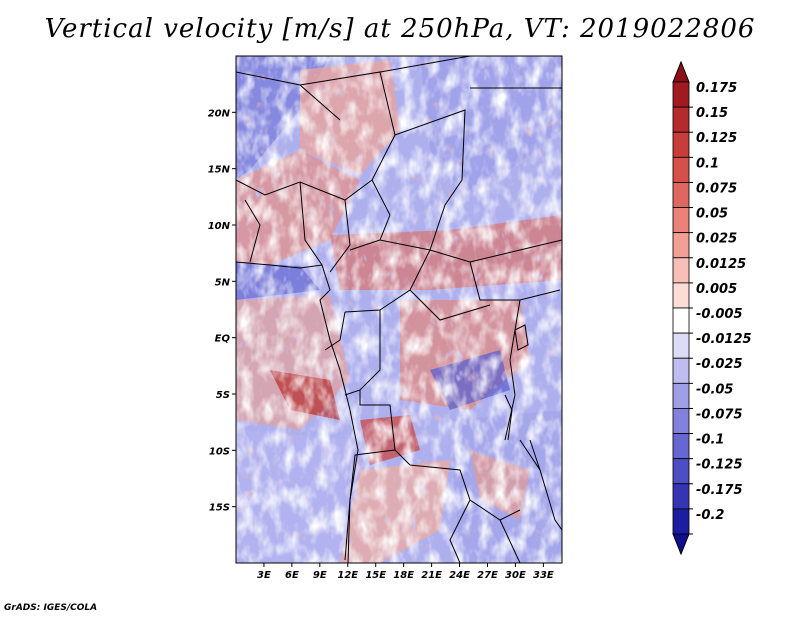  Describe the element at coordinates (543, 575) in the screenshot. I see `lon-tick-label: 33E` at that location.